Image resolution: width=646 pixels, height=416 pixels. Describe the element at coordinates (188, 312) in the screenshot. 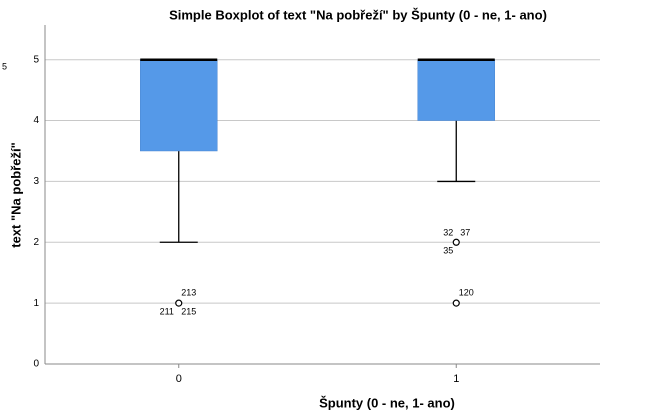

I see `outlier-label: 215` at that location.